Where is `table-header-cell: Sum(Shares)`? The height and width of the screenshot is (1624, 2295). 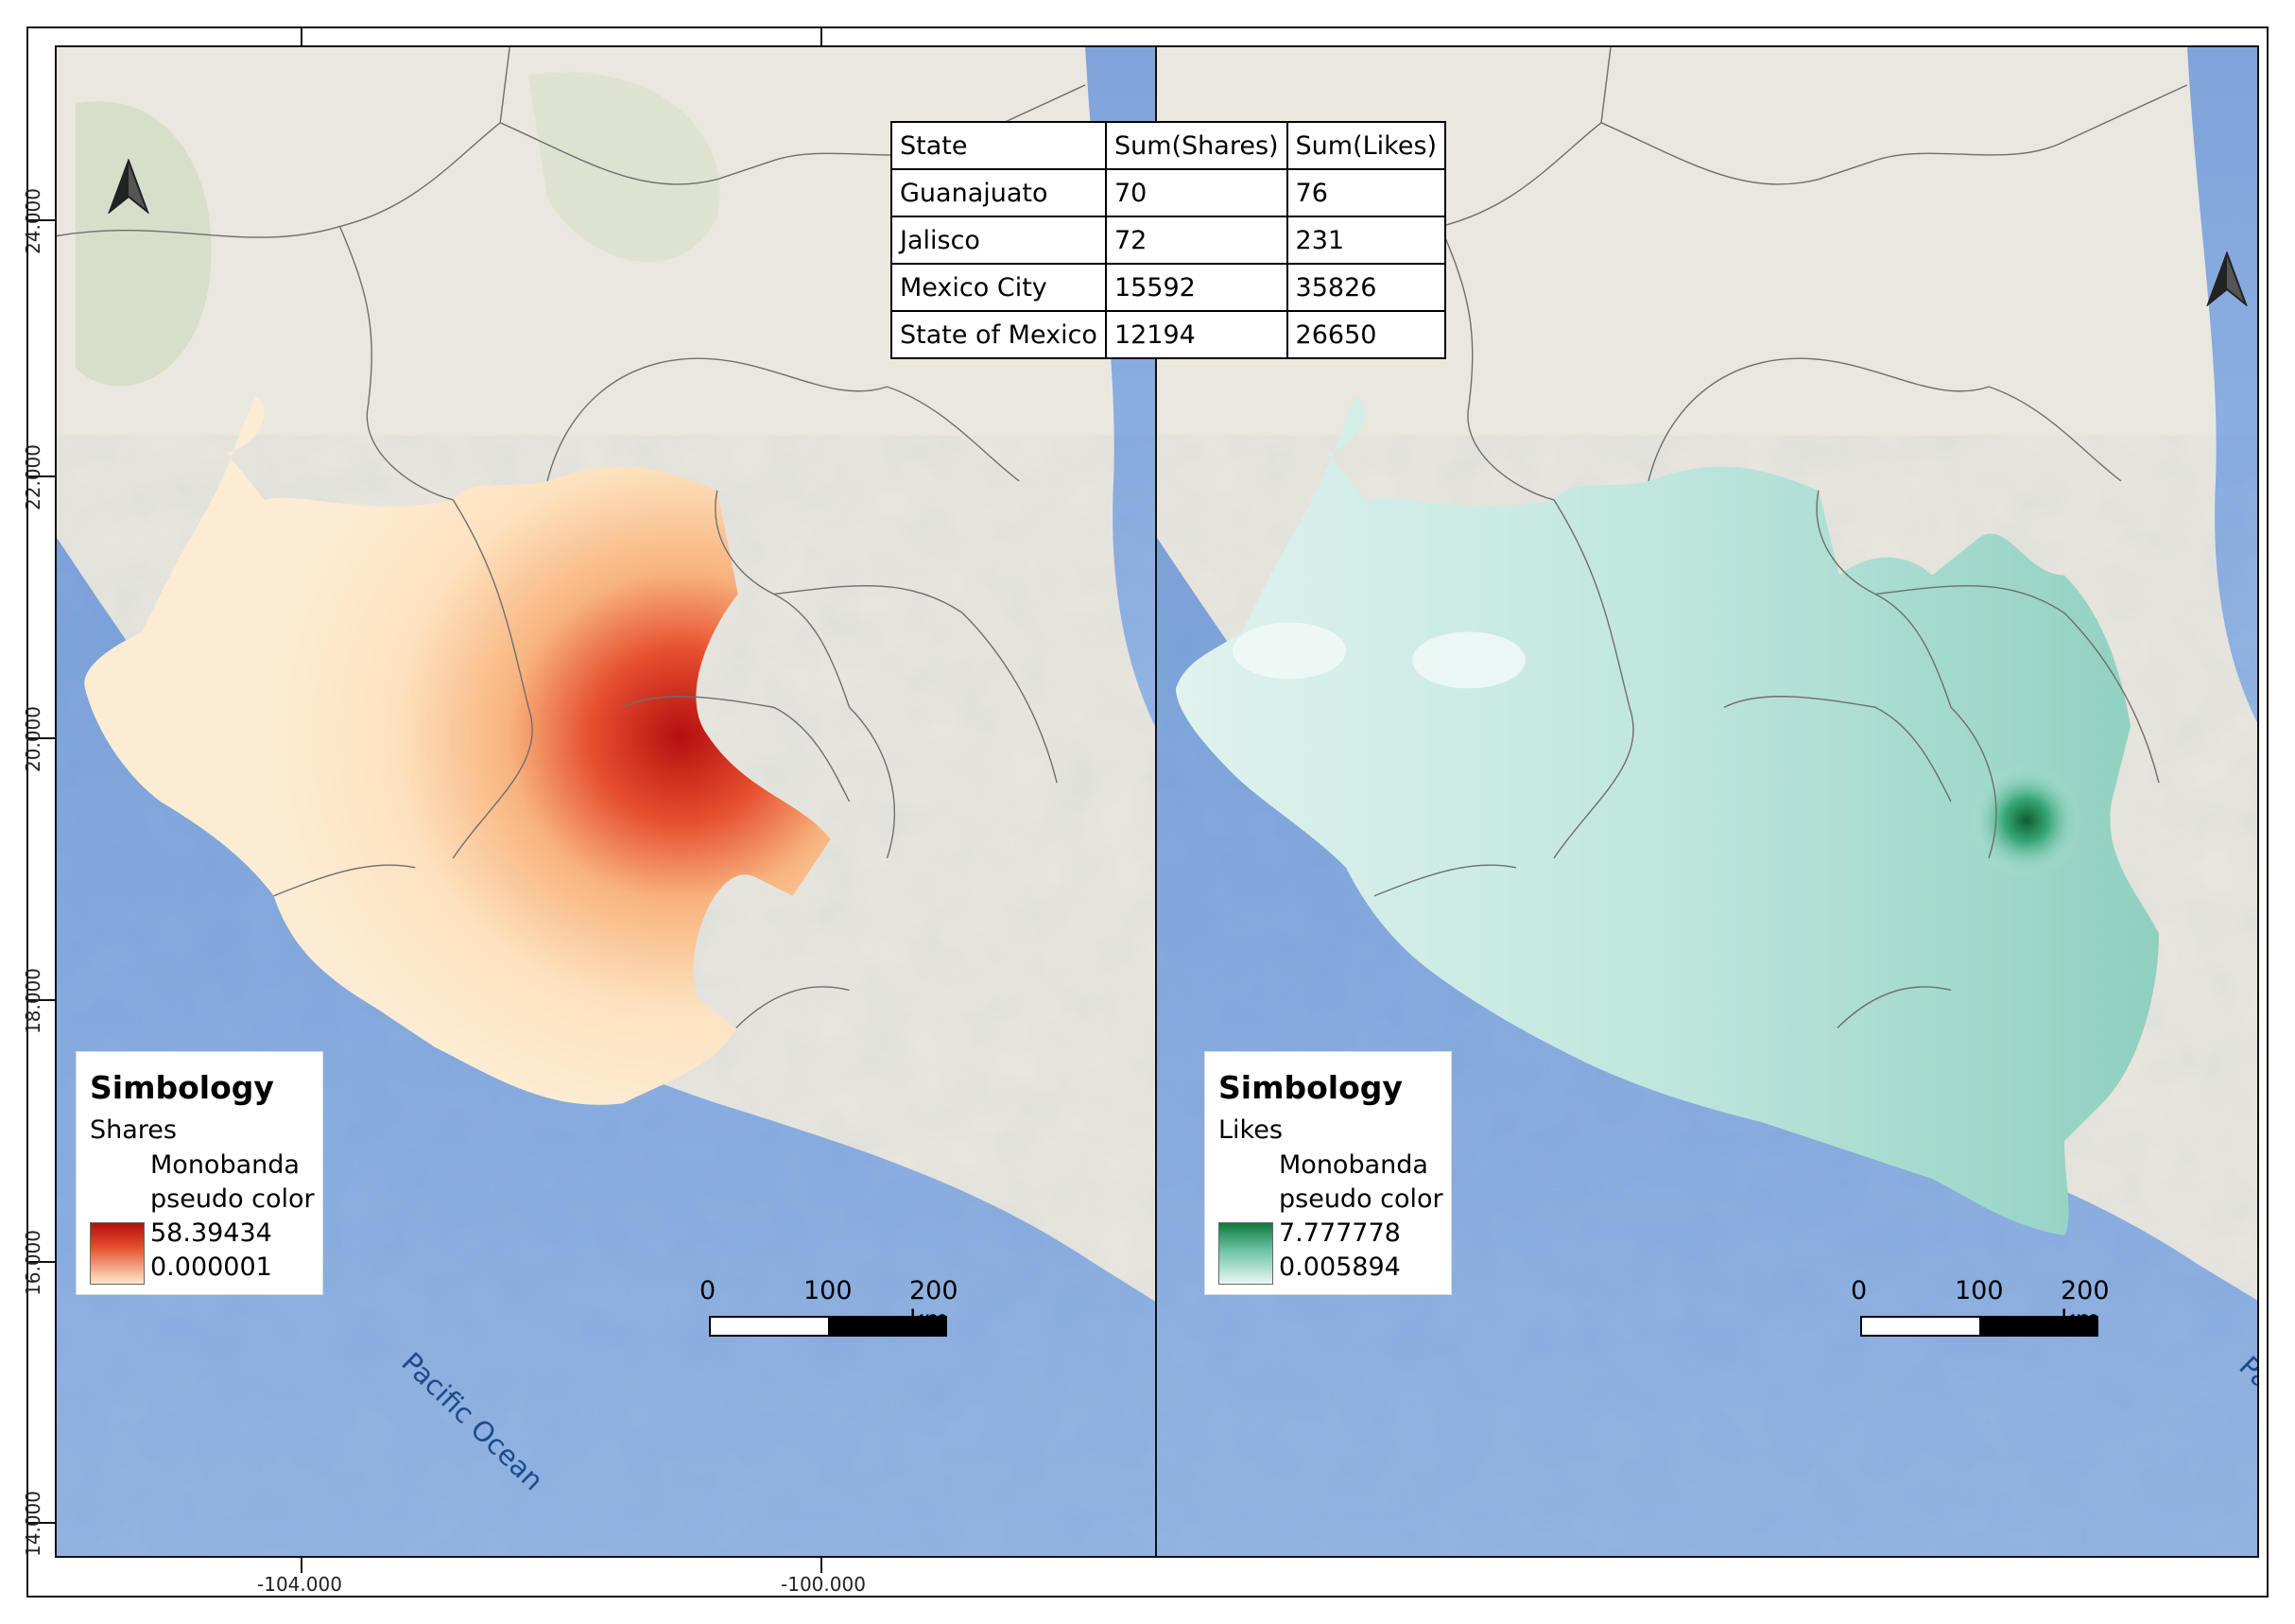
table-header-cell: Sum(Shares) is located at coordinates (1196, 145).